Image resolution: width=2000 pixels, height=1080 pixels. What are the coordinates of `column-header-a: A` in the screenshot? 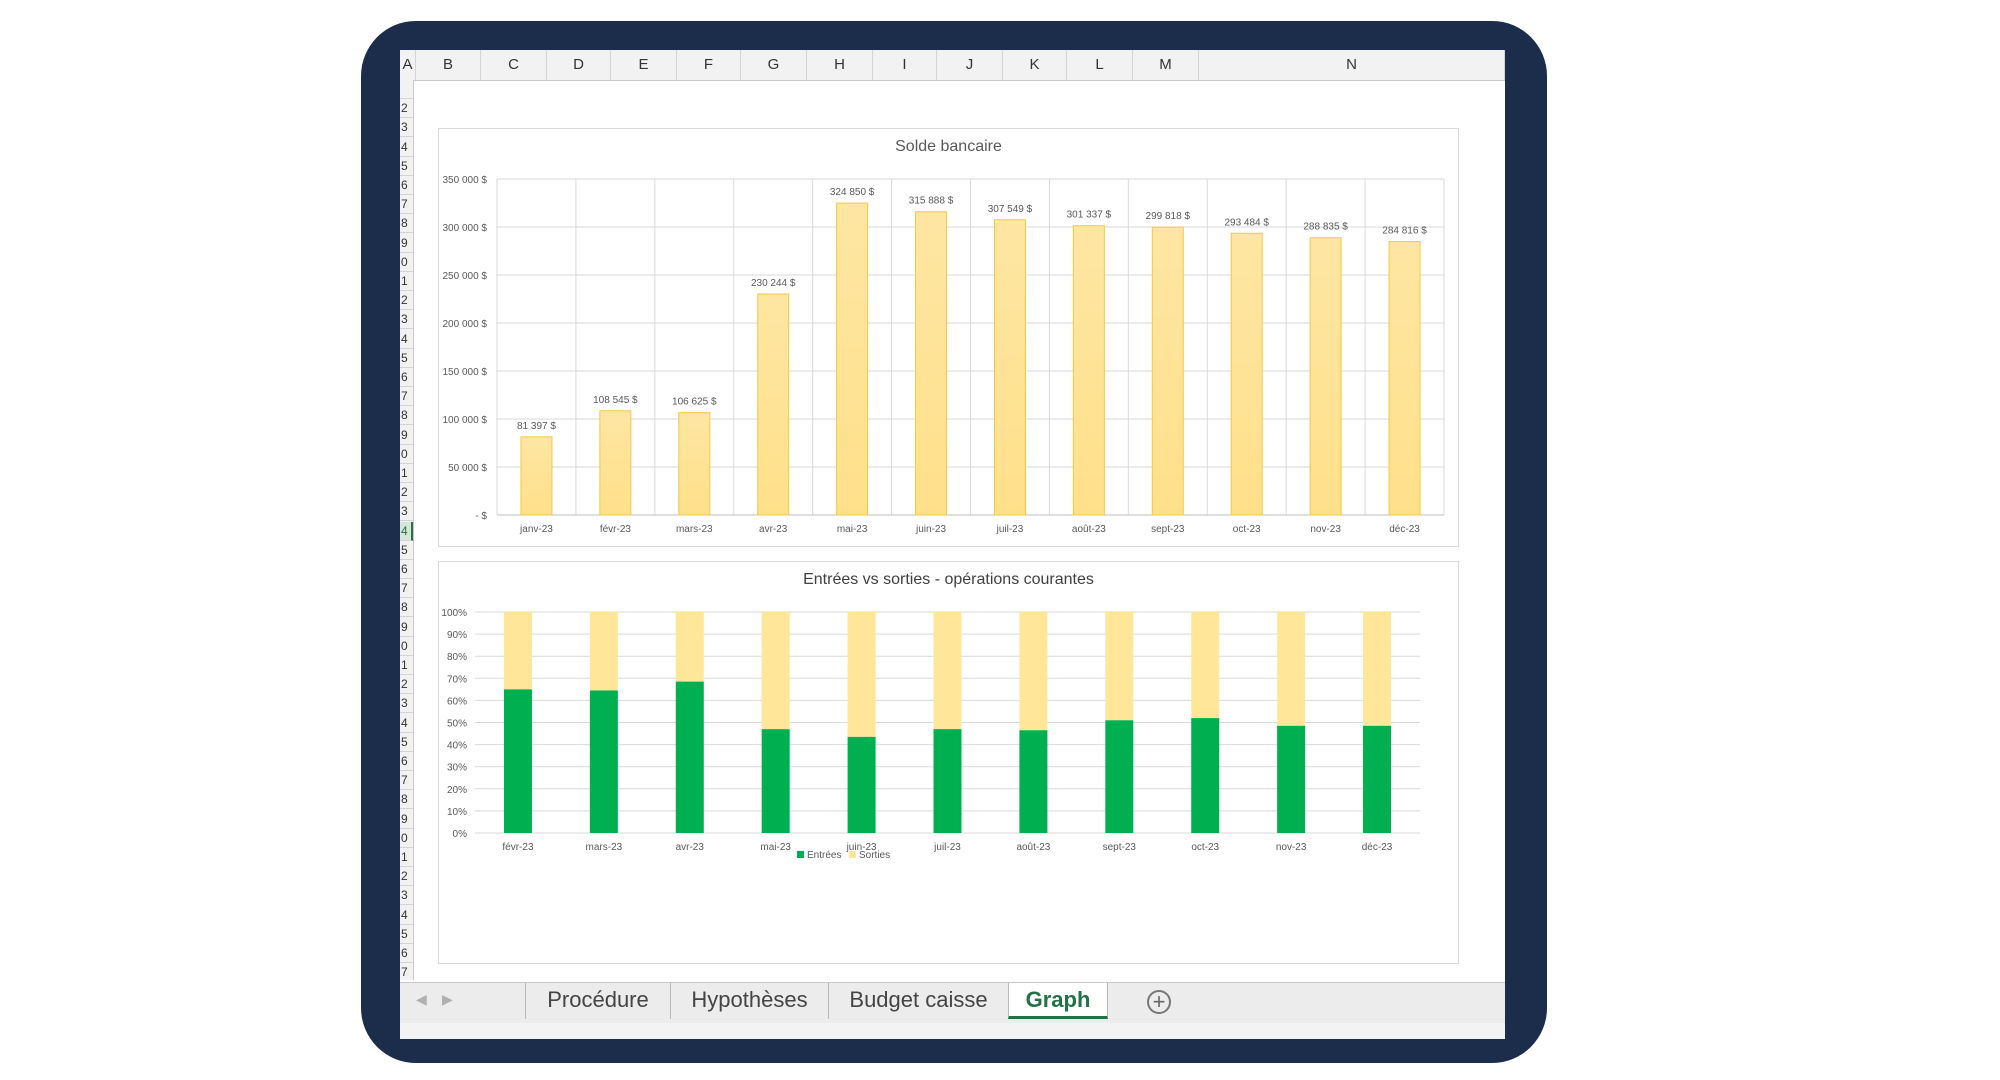 It's located at (408, 65).